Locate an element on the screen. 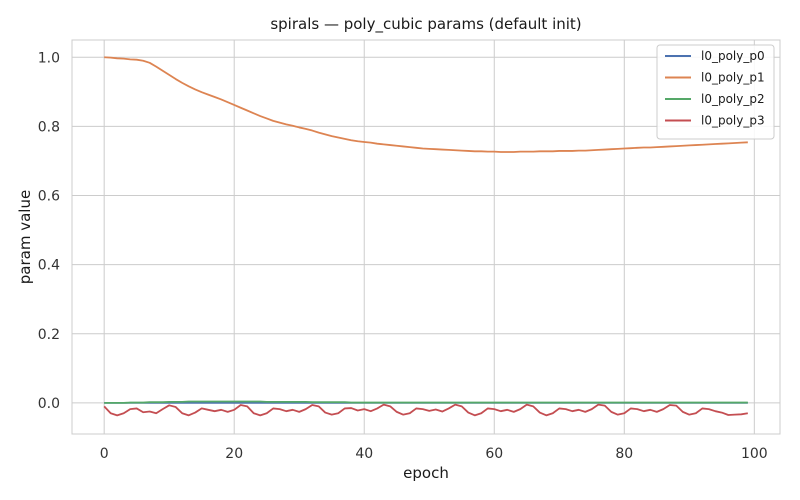 This screenshot has width=800, height=500. legend: l0_poly_p0 l0_poly_p1 l0_poly_p2 l0_poly_p3 is located at coordinates (715, 92).